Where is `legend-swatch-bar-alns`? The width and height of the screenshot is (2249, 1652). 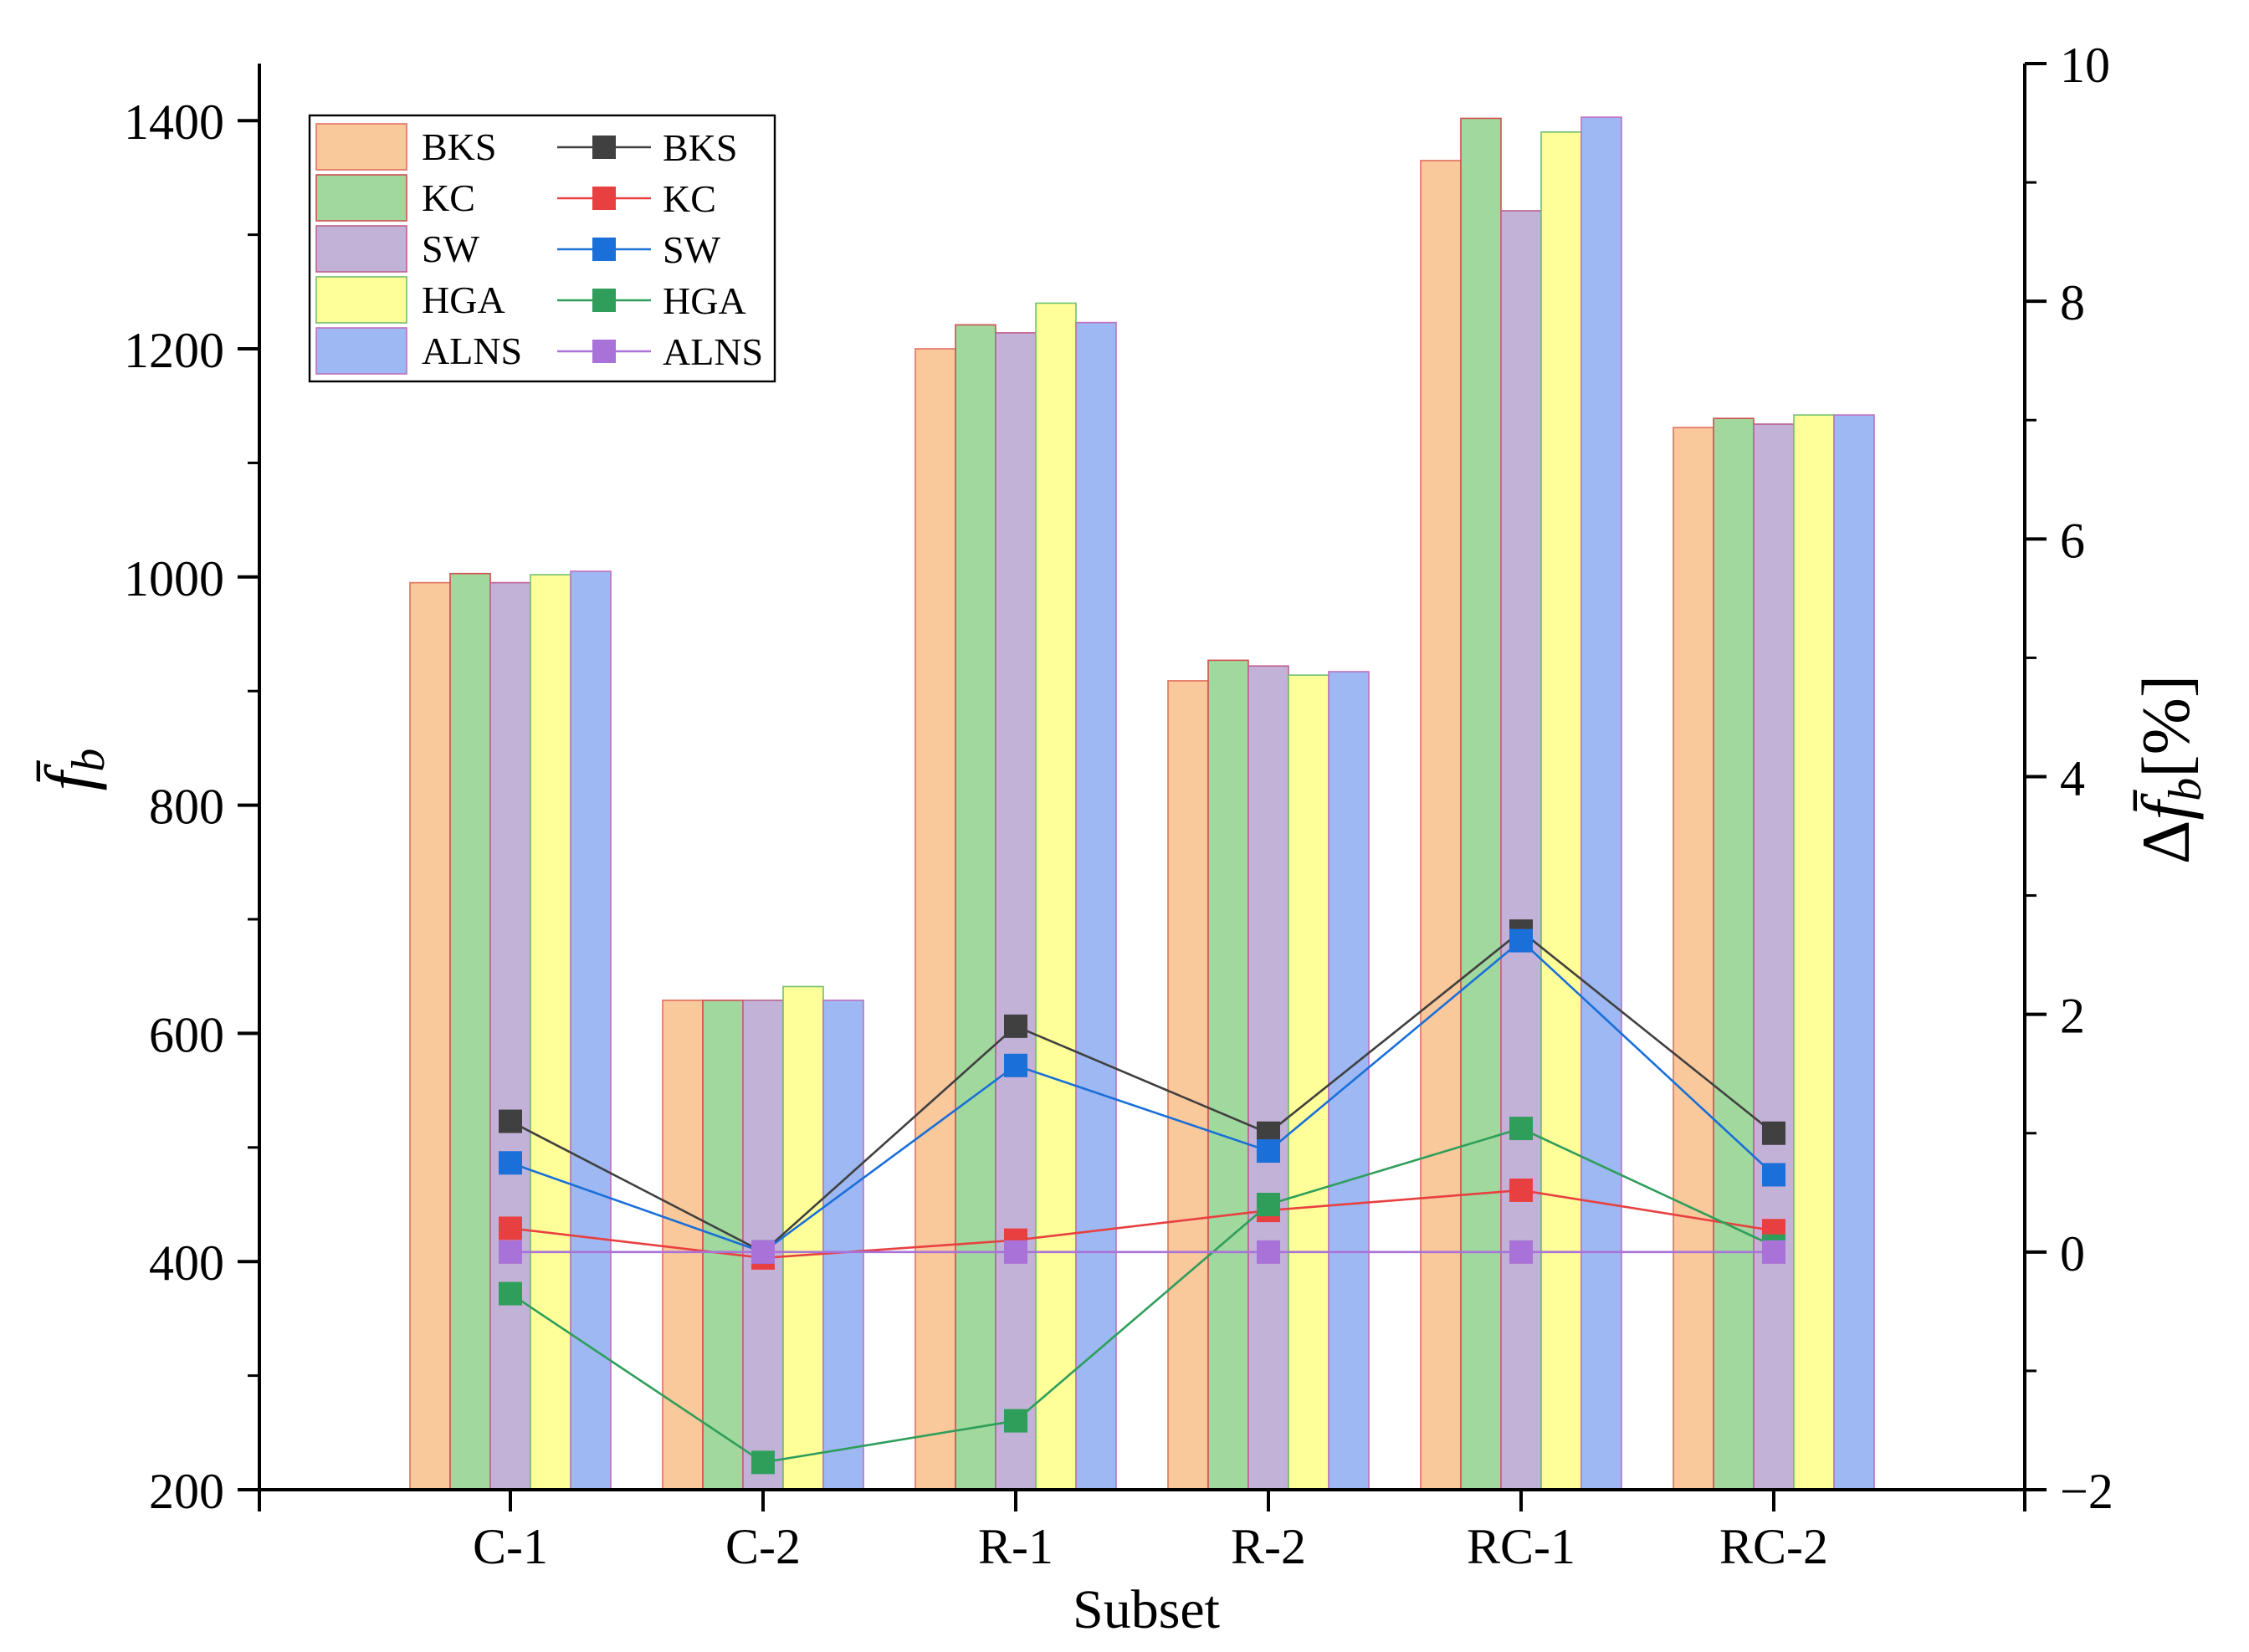 legend-swatch-bar-alns is located at coordinates (361, 351).